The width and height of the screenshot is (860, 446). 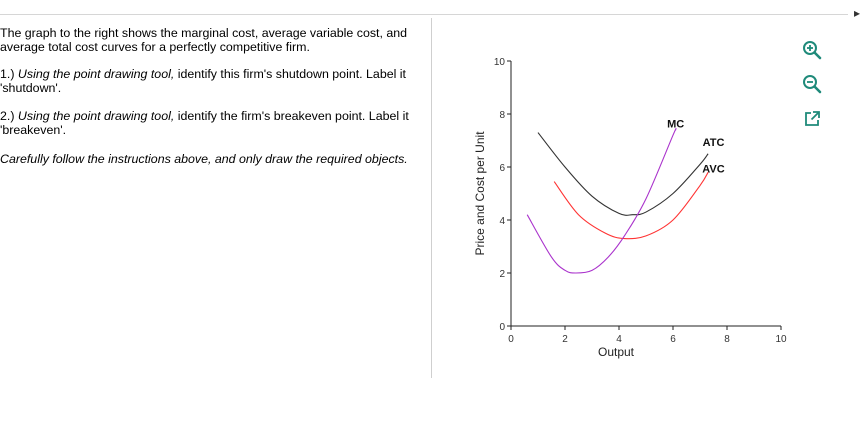 What do you see at coordinates (631, 206) in the screenshot?
I see `avc-curve` at bounding box center [631, 206].